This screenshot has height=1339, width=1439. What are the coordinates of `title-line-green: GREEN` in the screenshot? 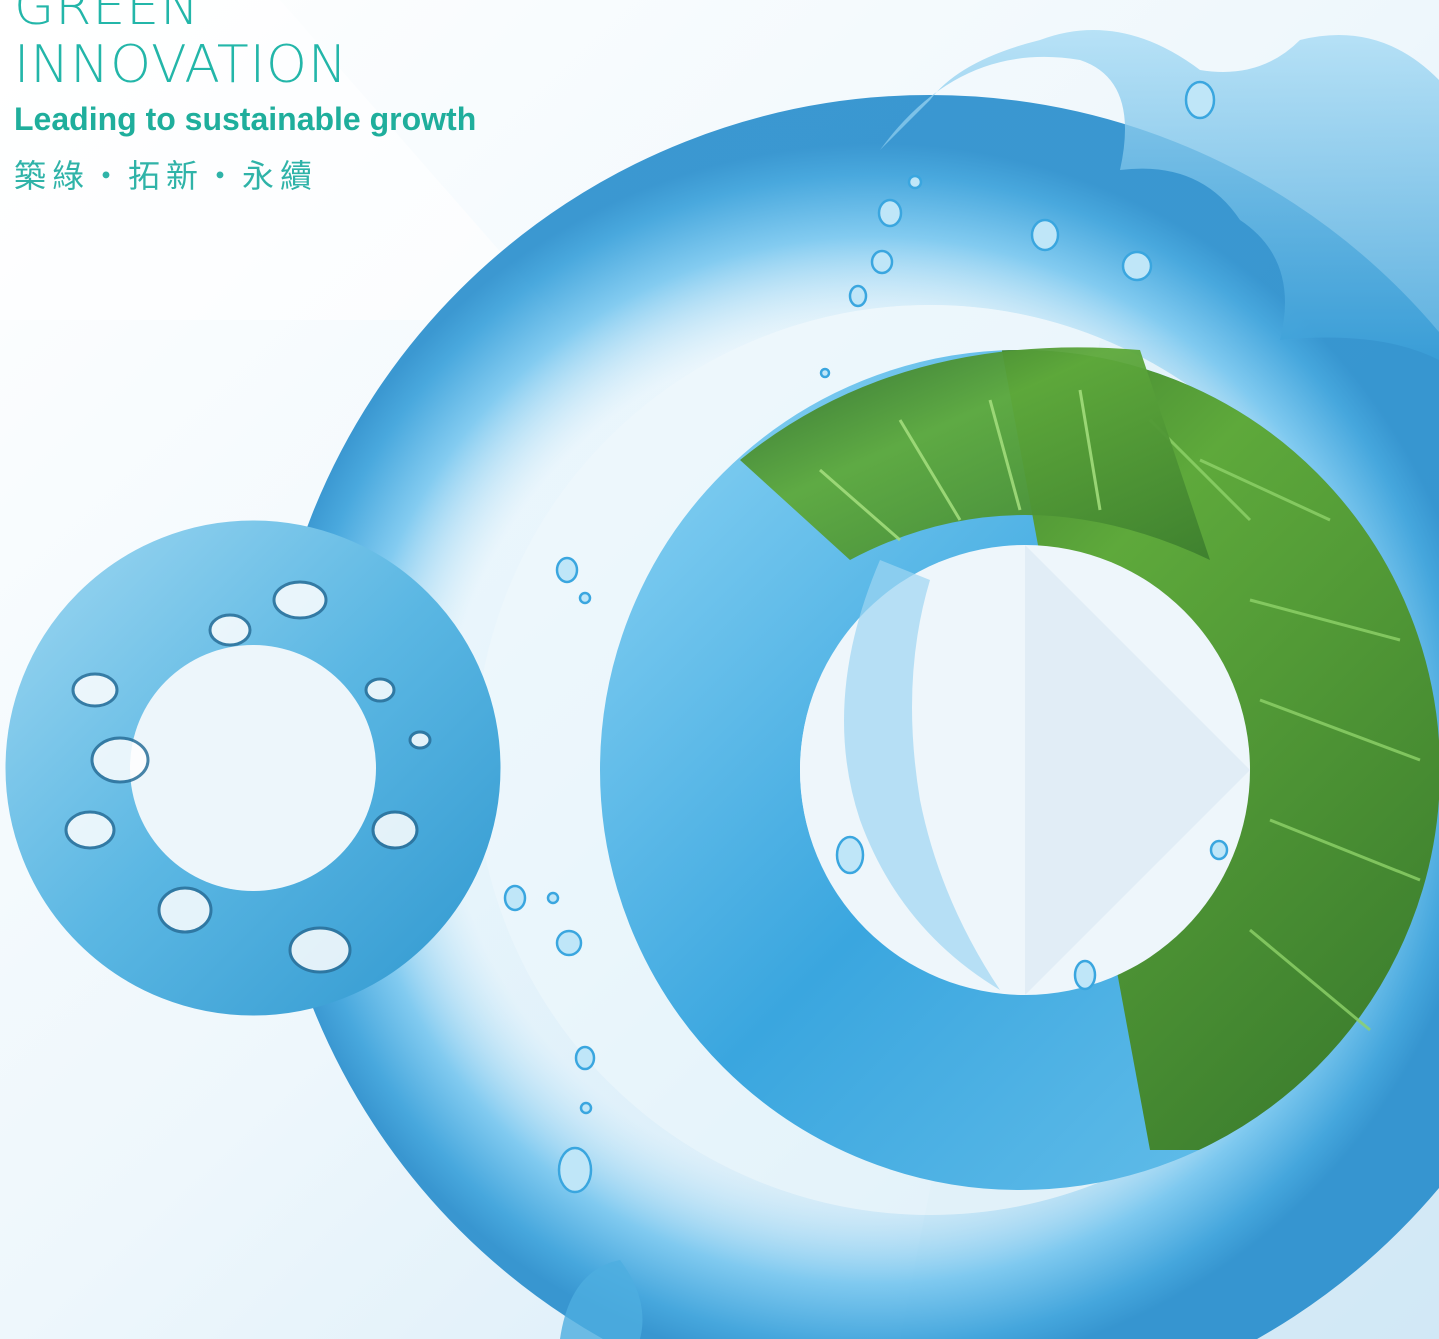 It's located at (107, 18).